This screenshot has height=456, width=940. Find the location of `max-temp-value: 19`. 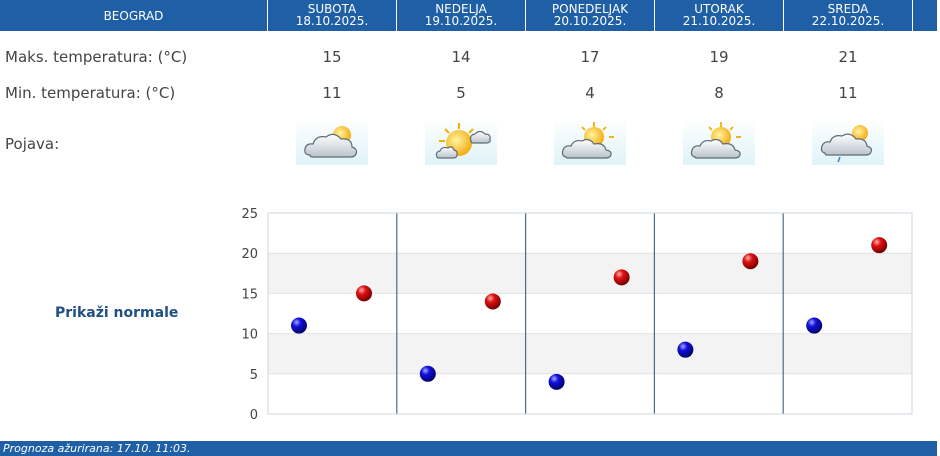

max-temp-value: 19 is located at coordinates (719, 57).